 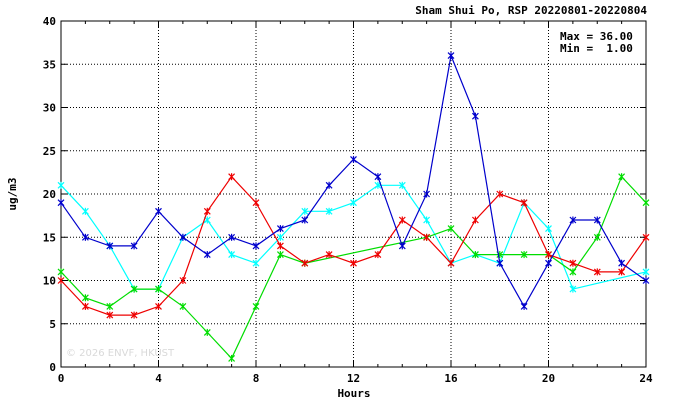 What do you see at coordinates (49, 194) in the screenshot?
I see `y-tick-label: 20` at bounding box center [49, 194].